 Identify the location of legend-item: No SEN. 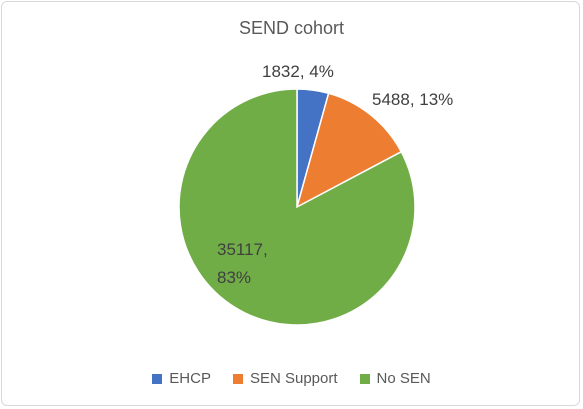
(395, 378).